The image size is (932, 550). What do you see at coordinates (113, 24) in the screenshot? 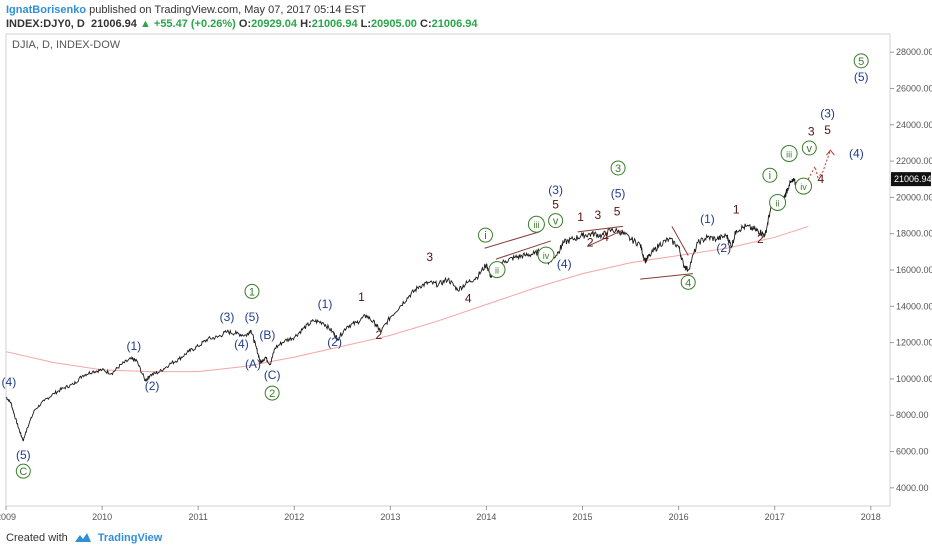
I see `last-price: 21006.94` at bounding box center [113, 24].